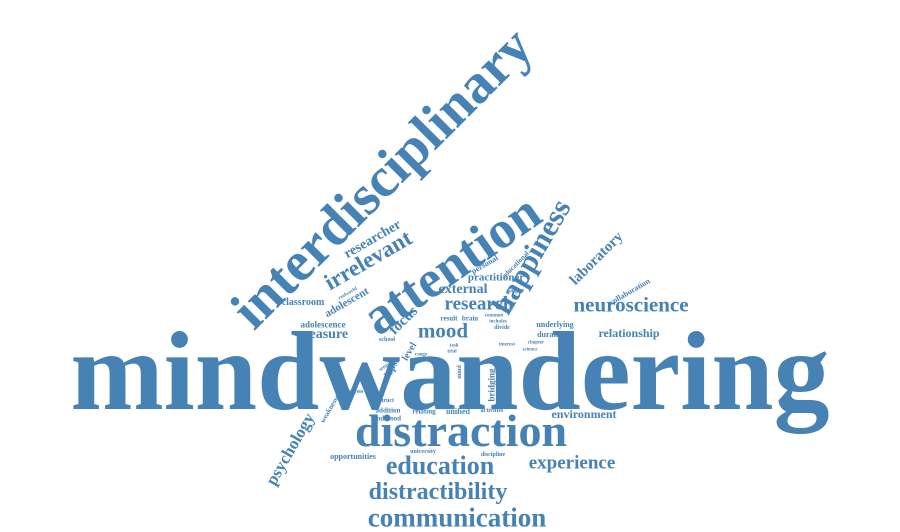 The width and height of the screenshot is (900, 532). I want to click on word-distraction: distraction, so click(461, 430).